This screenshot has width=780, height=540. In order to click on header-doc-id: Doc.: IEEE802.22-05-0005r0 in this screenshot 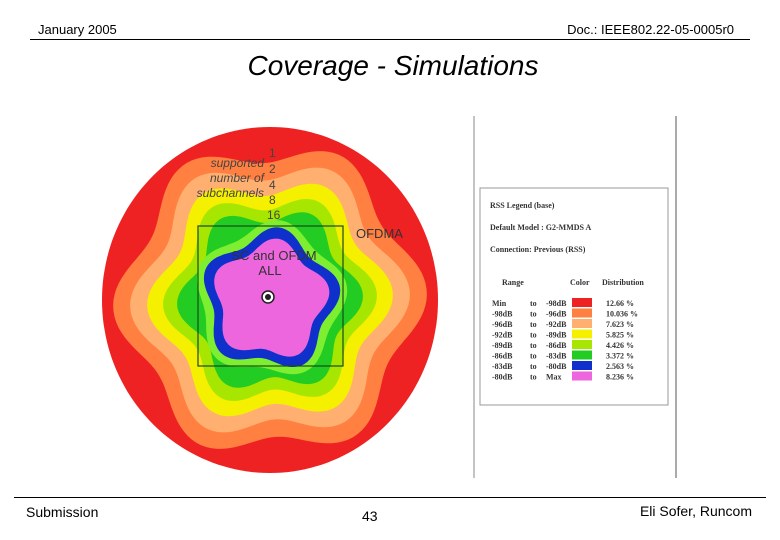, I will do `click(650, 29)`.